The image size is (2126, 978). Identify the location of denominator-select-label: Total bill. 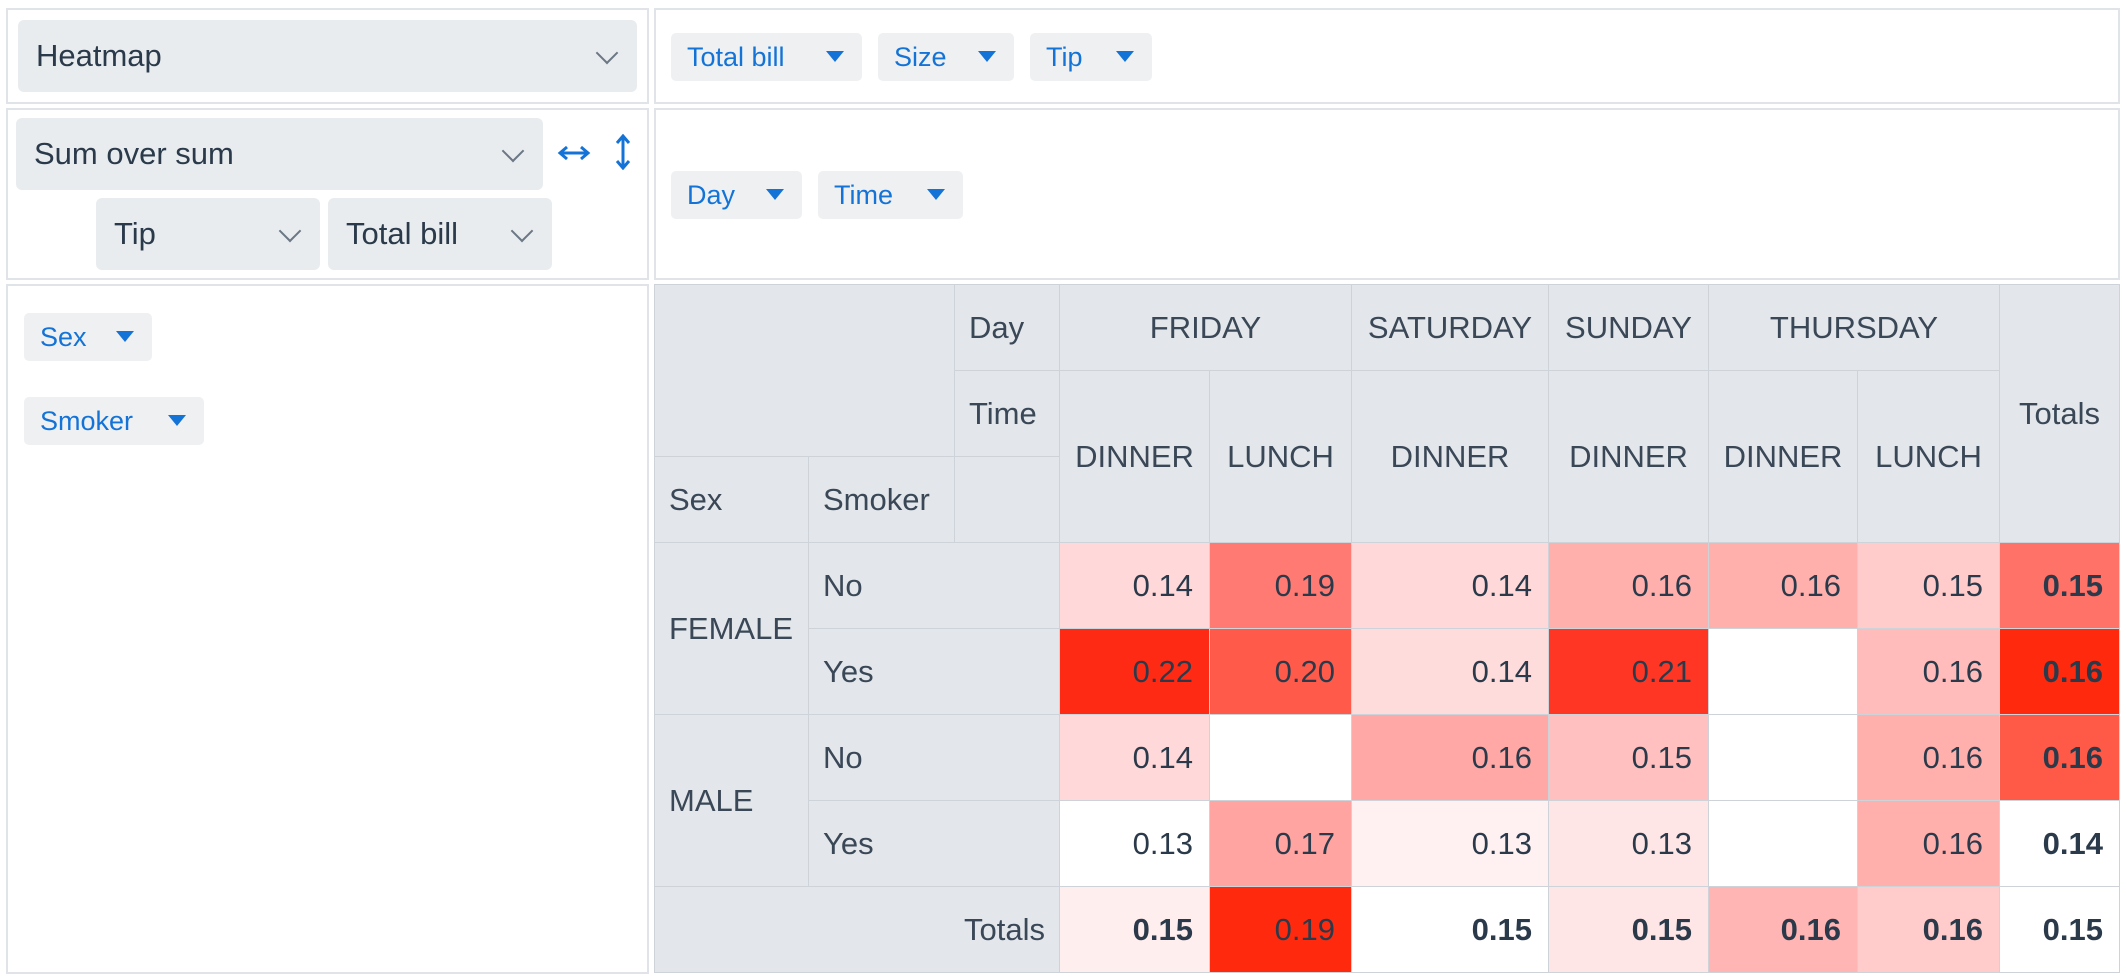
(402, 233).